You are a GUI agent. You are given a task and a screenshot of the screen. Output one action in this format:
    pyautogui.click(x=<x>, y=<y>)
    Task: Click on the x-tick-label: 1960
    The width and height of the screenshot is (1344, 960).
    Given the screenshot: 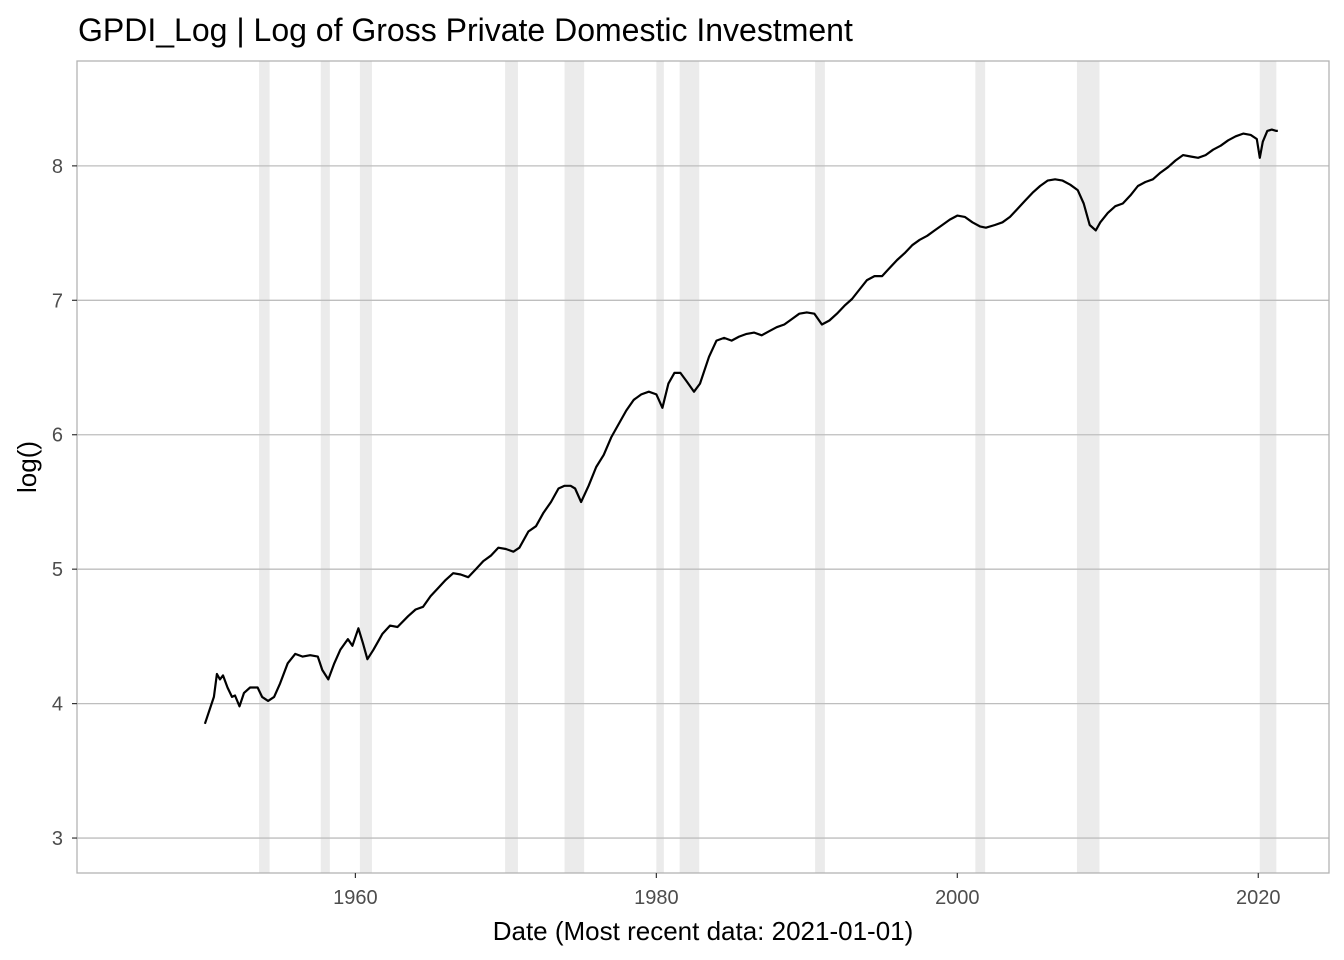 What is the action you would take?
    pyautogui.click(x=355, y=898)
    